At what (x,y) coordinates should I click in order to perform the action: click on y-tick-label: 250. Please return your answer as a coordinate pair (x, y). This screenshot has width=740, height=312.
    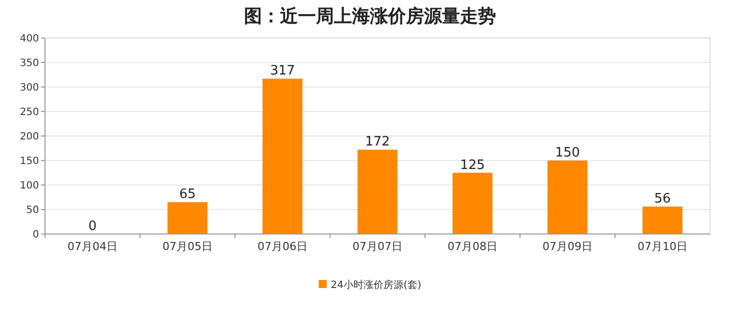
    Looking at the image, I should click on (29, 112).